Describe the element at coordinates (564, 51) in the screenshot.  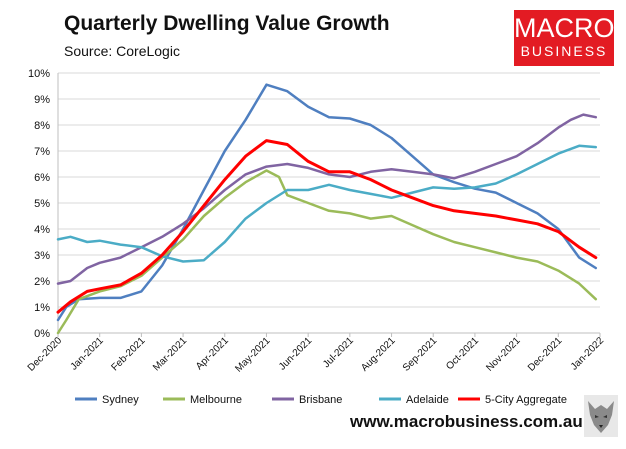
I see `logo-line-2: BUSINESS` at that location.